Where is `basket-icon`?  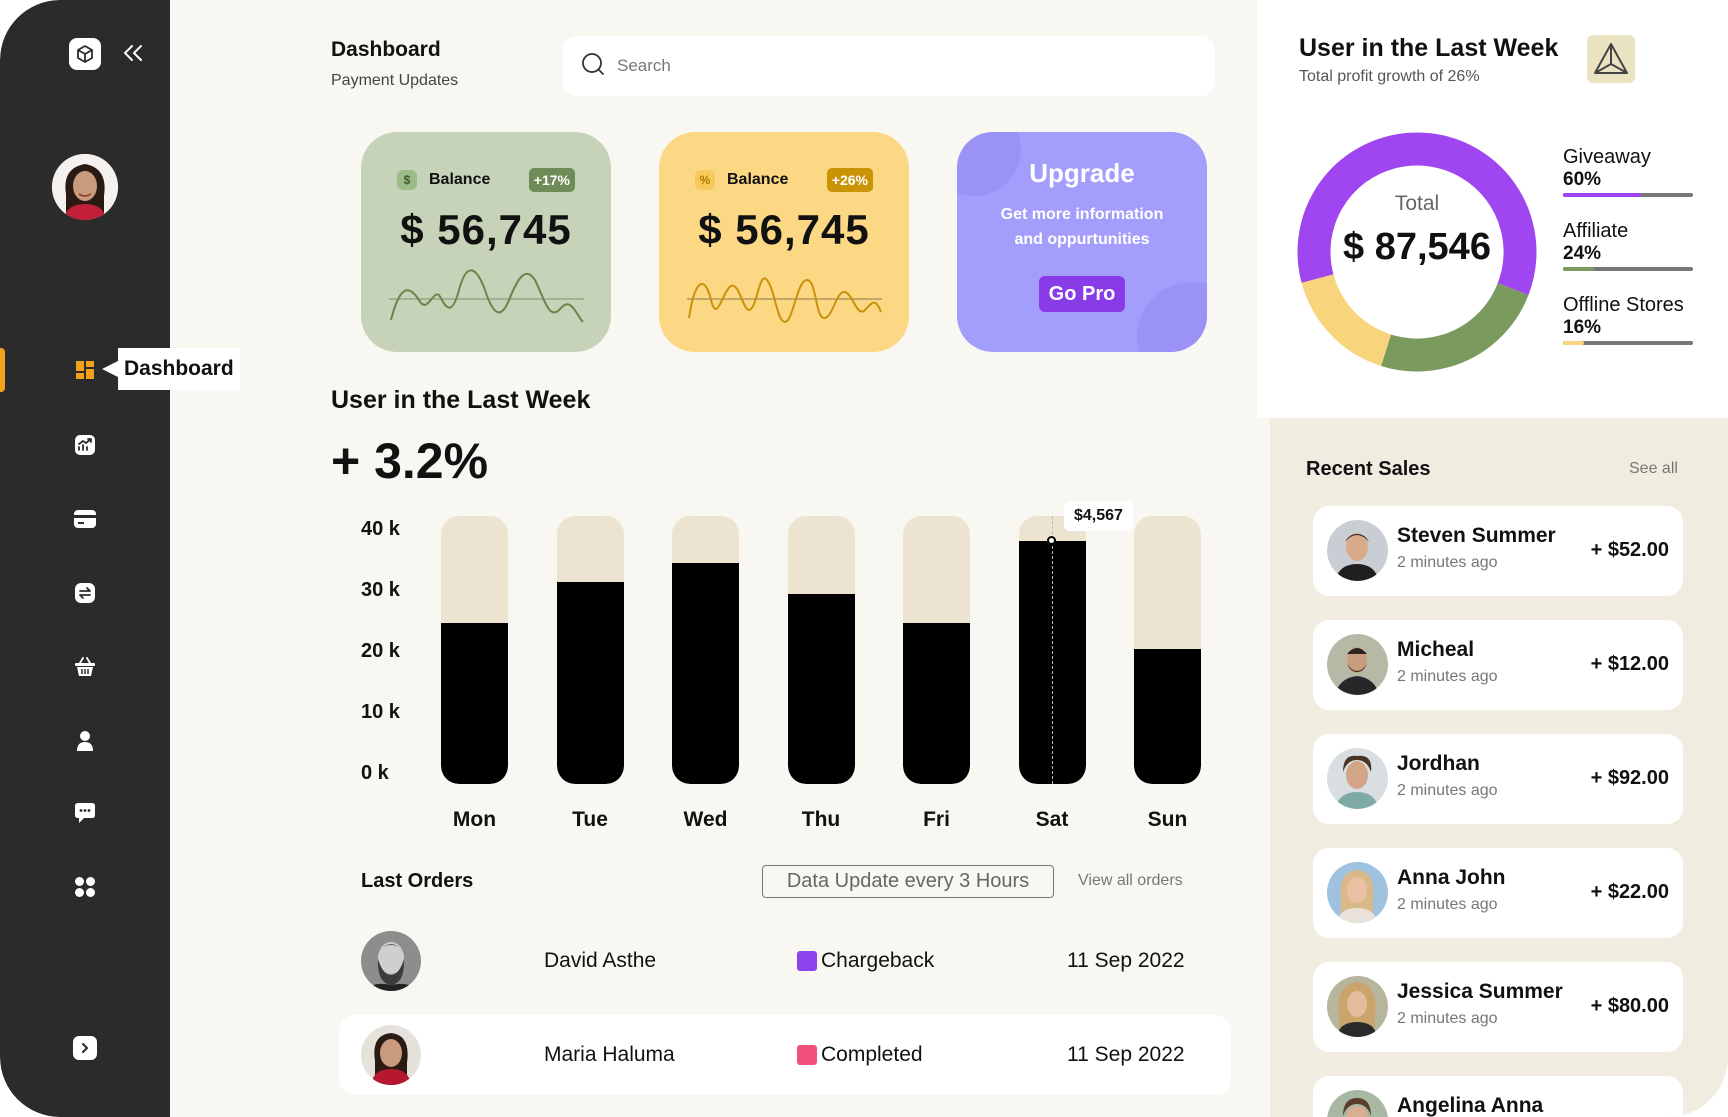 basket-icon is located at coordinates (85, 667).